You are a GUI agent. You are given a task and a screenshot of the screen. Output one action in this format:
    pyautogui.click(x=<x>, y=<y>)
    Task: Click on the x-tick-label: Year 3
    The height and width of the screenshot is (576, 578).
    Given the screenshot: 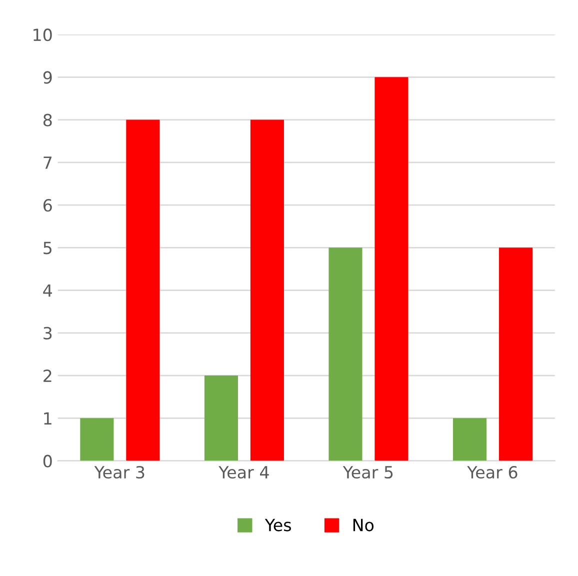 What is the action you would take?
    pyautogui.click(x=119, y=472)
    